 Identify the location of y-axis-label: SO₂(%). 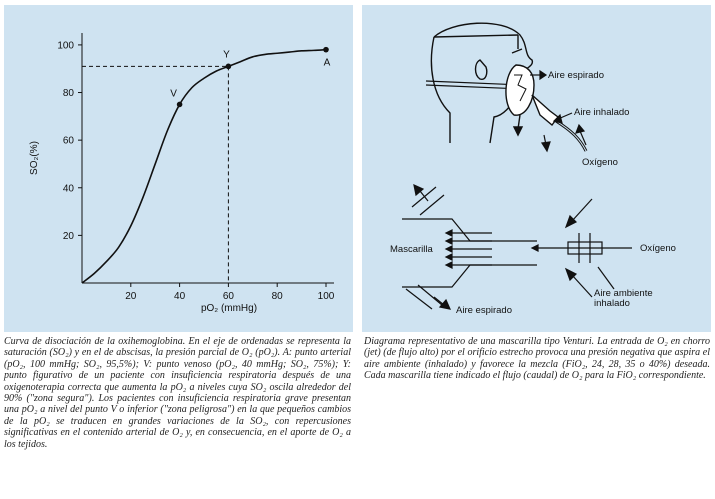
(34, 158).